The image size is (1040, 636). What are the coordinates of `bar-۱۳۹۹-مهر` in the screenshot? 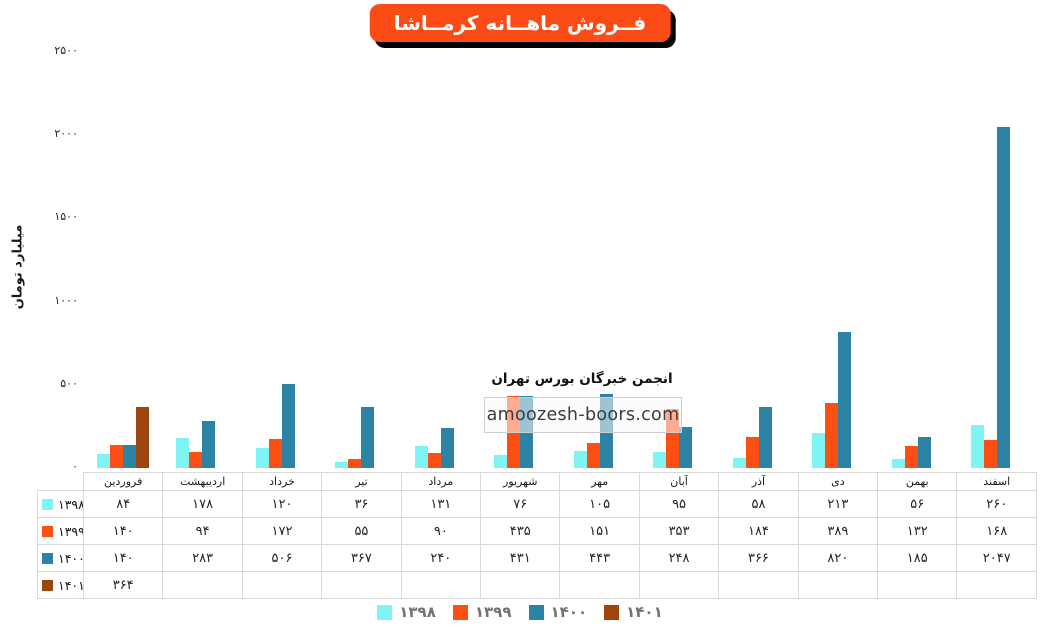 It's located at (593, 455).